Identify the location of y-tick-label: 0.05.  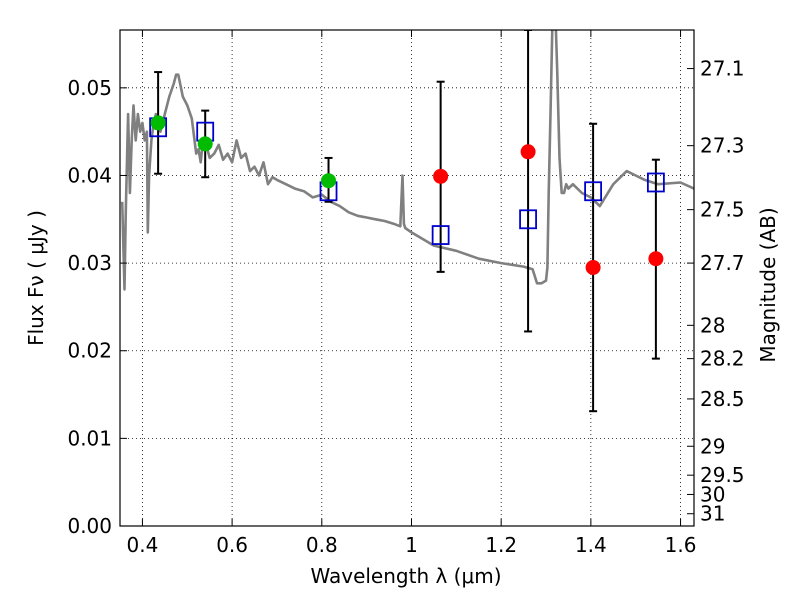
(89, 88).